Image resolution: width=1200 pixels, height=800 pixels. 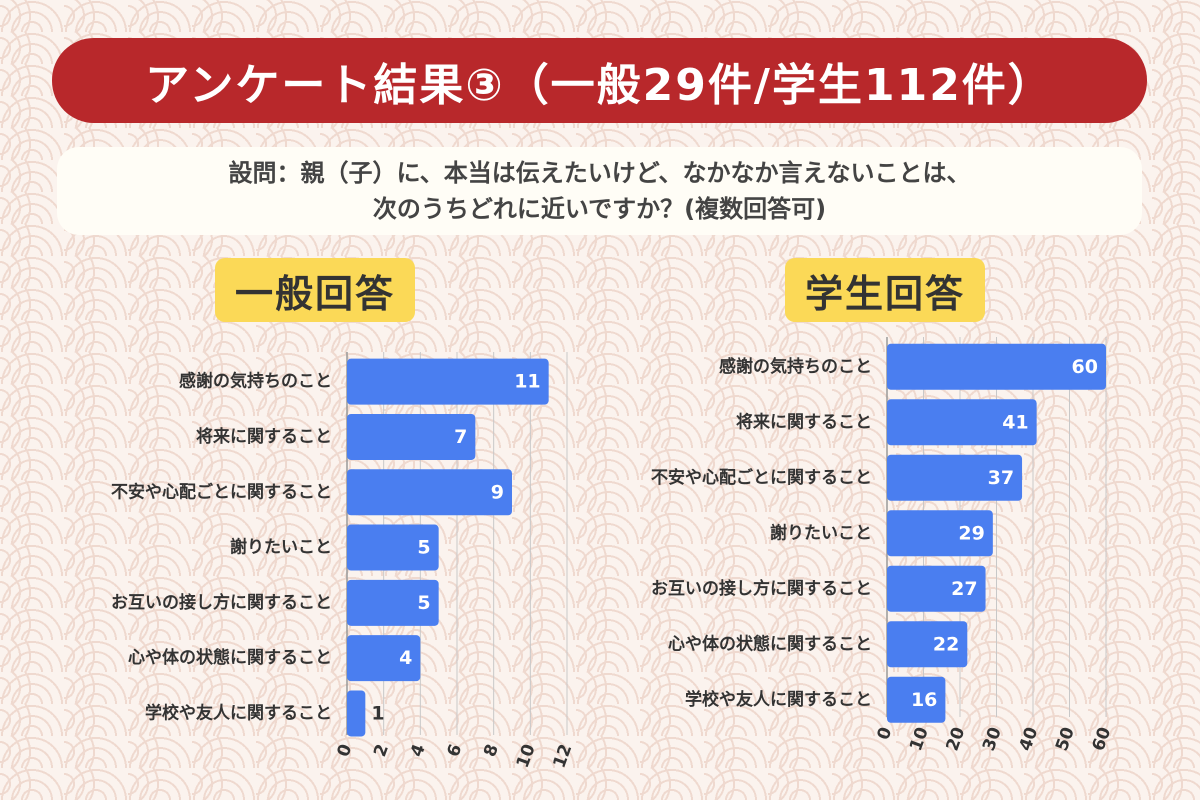 I want to click on student-category-label: 不安や心配ごとに関すること, so click(x=761, y=477).